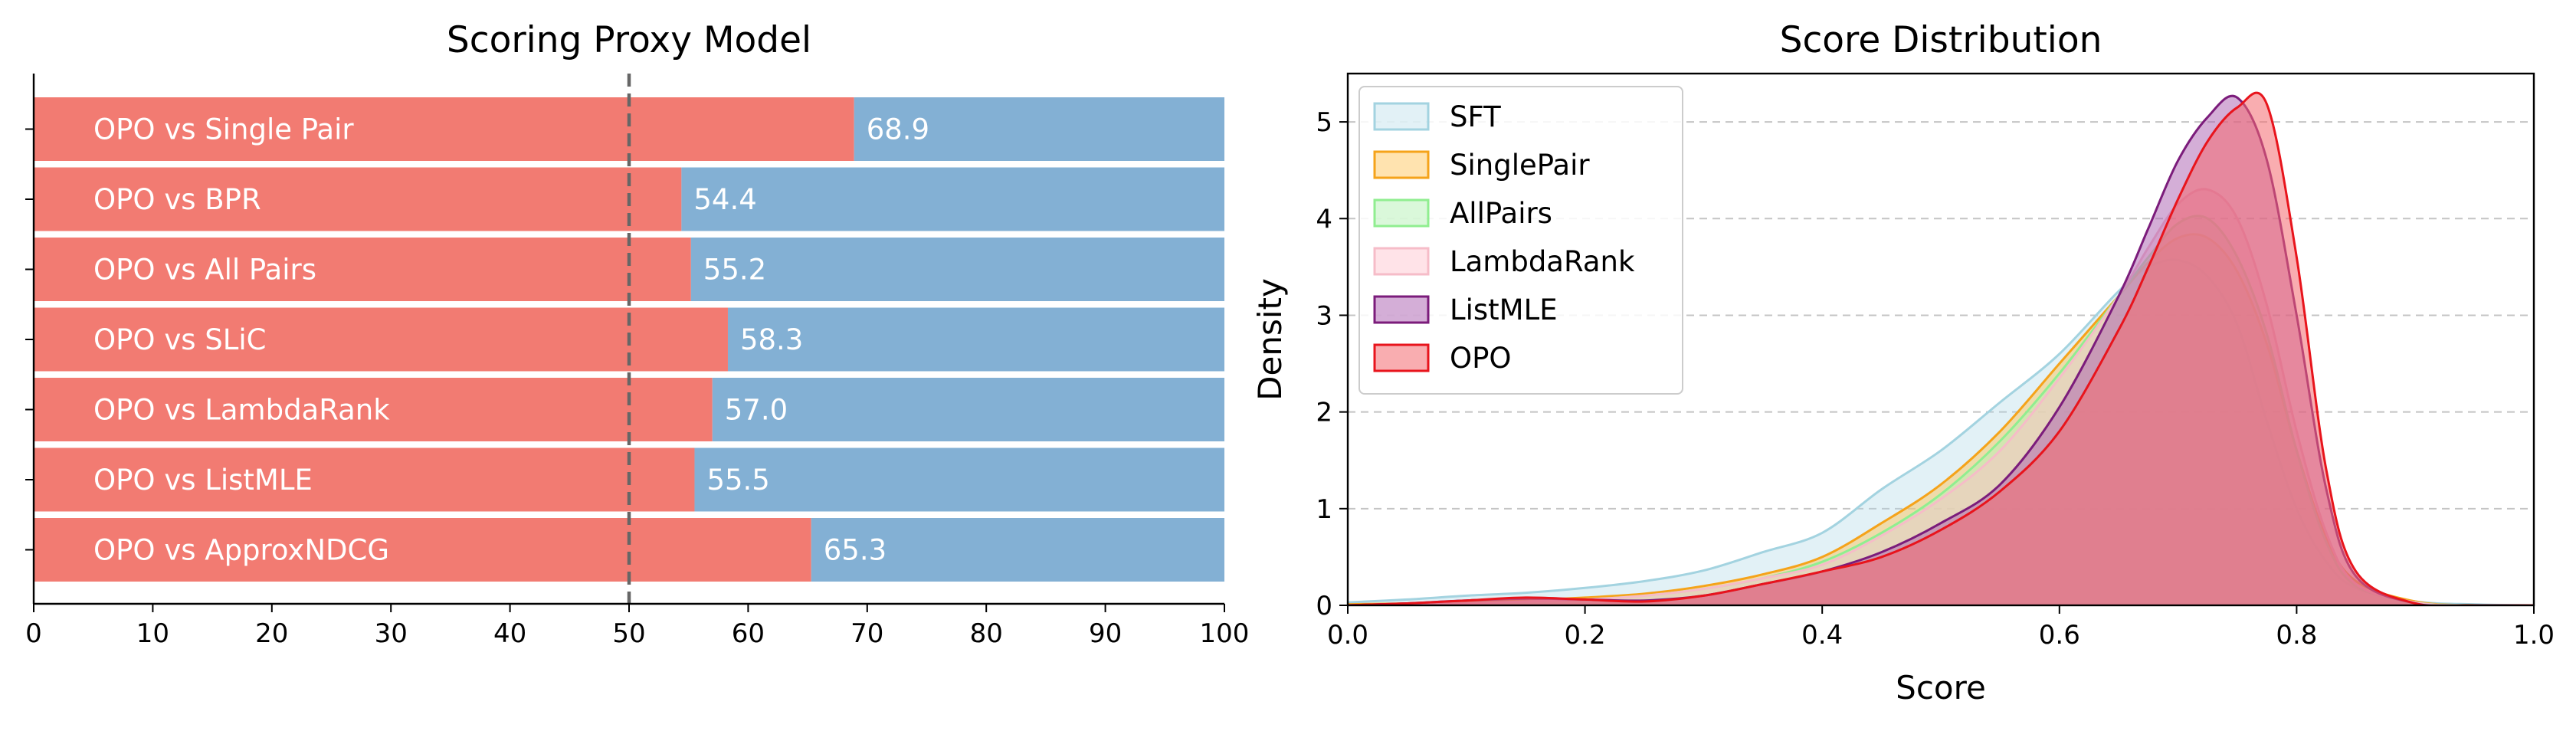 This screenshot has width=2576, height=731. What do you see at coordinates (2534, 635) in the screenshot?
I see `right-x-tick-label: 1.0` at bounding box center [2534, 635].